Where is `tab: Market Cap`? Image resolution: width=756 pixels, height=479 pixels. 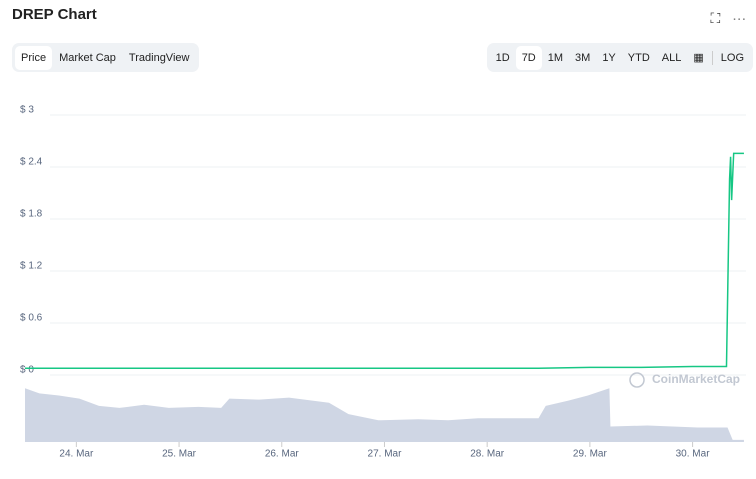
tab: Market Cap is located at coordinates (87, 57).